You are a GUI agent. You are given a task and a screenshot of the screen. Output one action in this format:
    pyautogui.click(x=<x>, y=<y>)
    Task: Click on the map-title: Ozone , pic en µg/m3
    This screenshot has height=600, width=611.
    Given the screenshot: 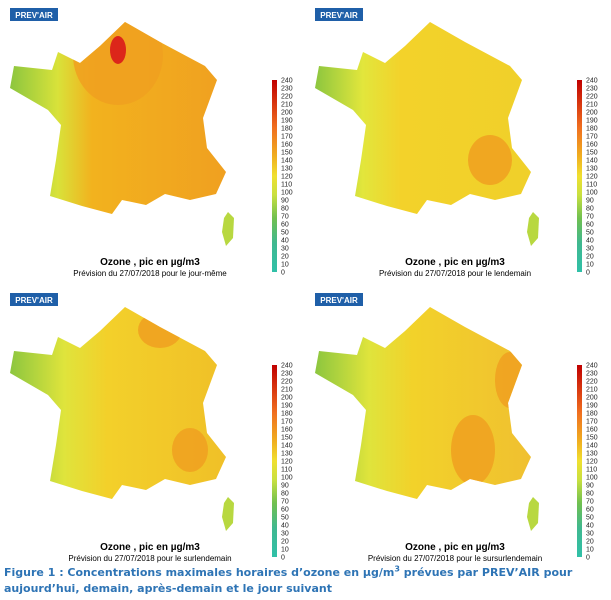 What is the action you would take?
    pyautogui.click(x=150, y=547)
    